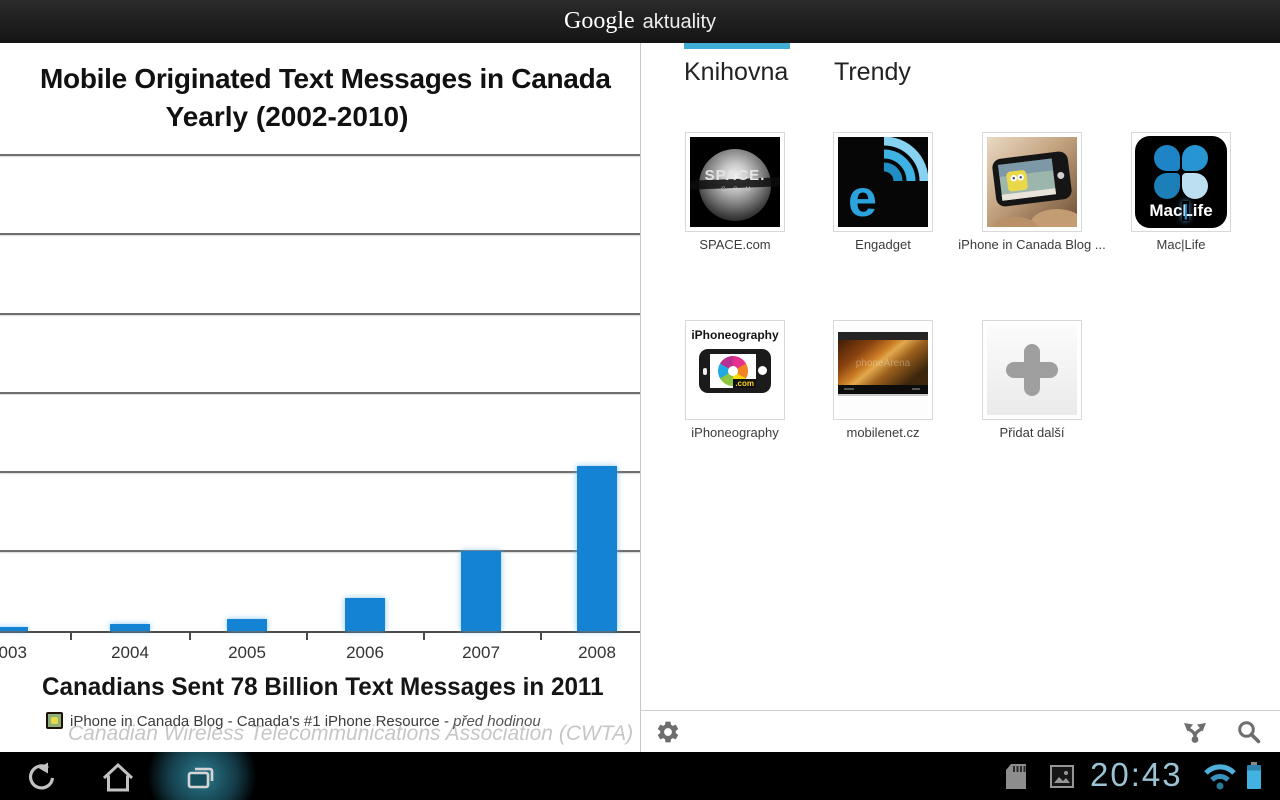  What do you see at coordinates (735, 244) in the screenshot?
I see `tile-label: SPACE.com` at bounding box center [735, 244].